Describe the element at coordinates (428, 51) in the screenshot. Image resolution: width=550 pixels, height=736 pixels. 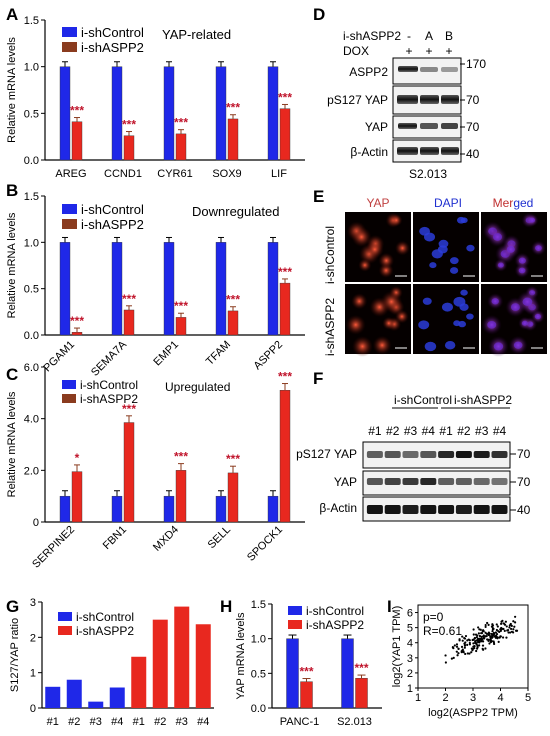
I see `blot-d-dox-2: +` at that location.